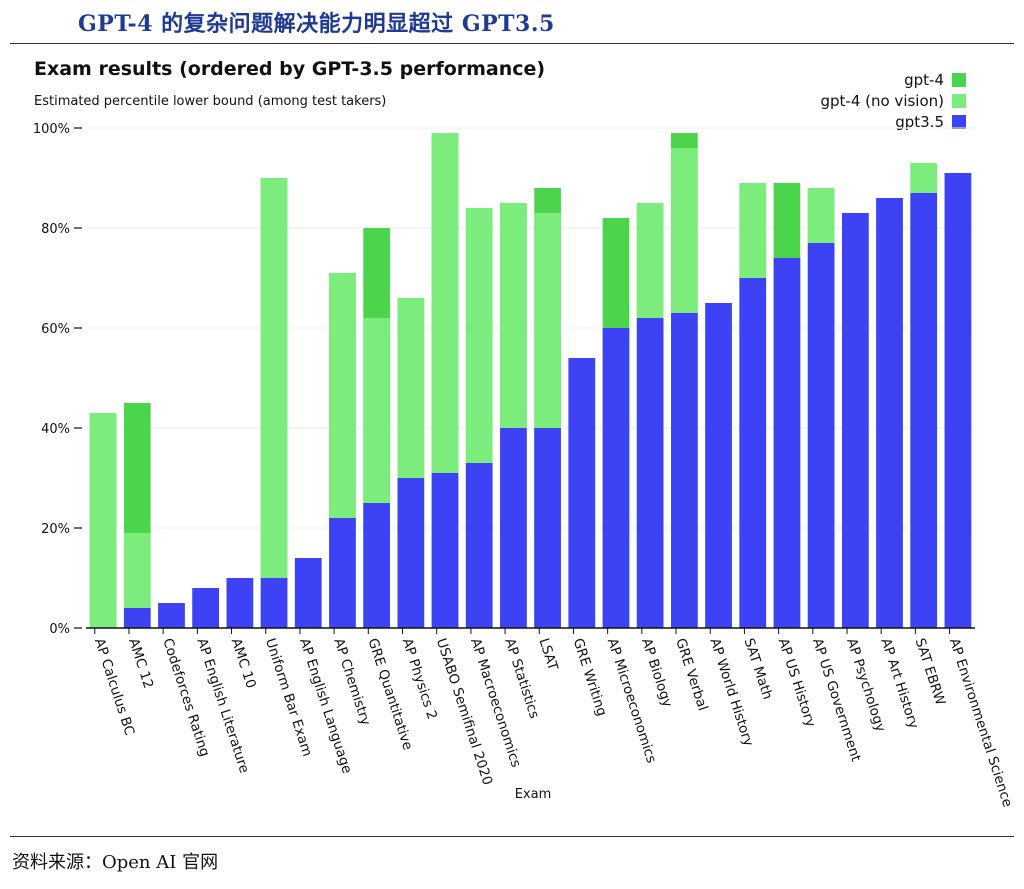  Describe the element at coordinates (758, 668) in the screenshot. I see `x-tick-label: SAT Math` at that location.